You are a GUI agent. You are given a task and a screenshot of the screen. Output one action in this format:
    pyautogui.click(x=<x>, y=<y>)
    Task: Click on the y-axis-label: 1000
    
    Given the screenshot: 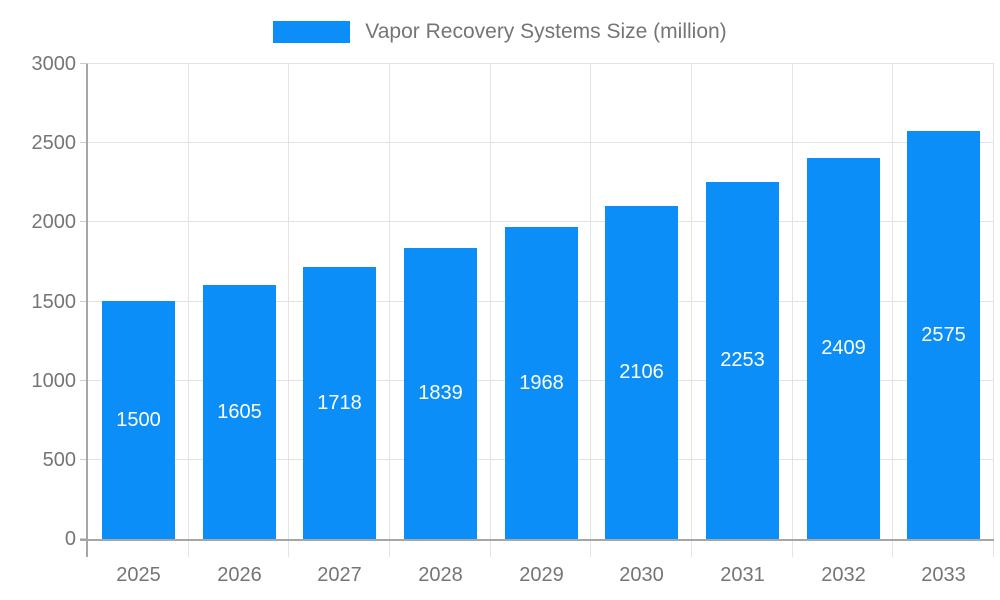 What is the action you would take?
    pyautogui.click(x=54, y=381)
    